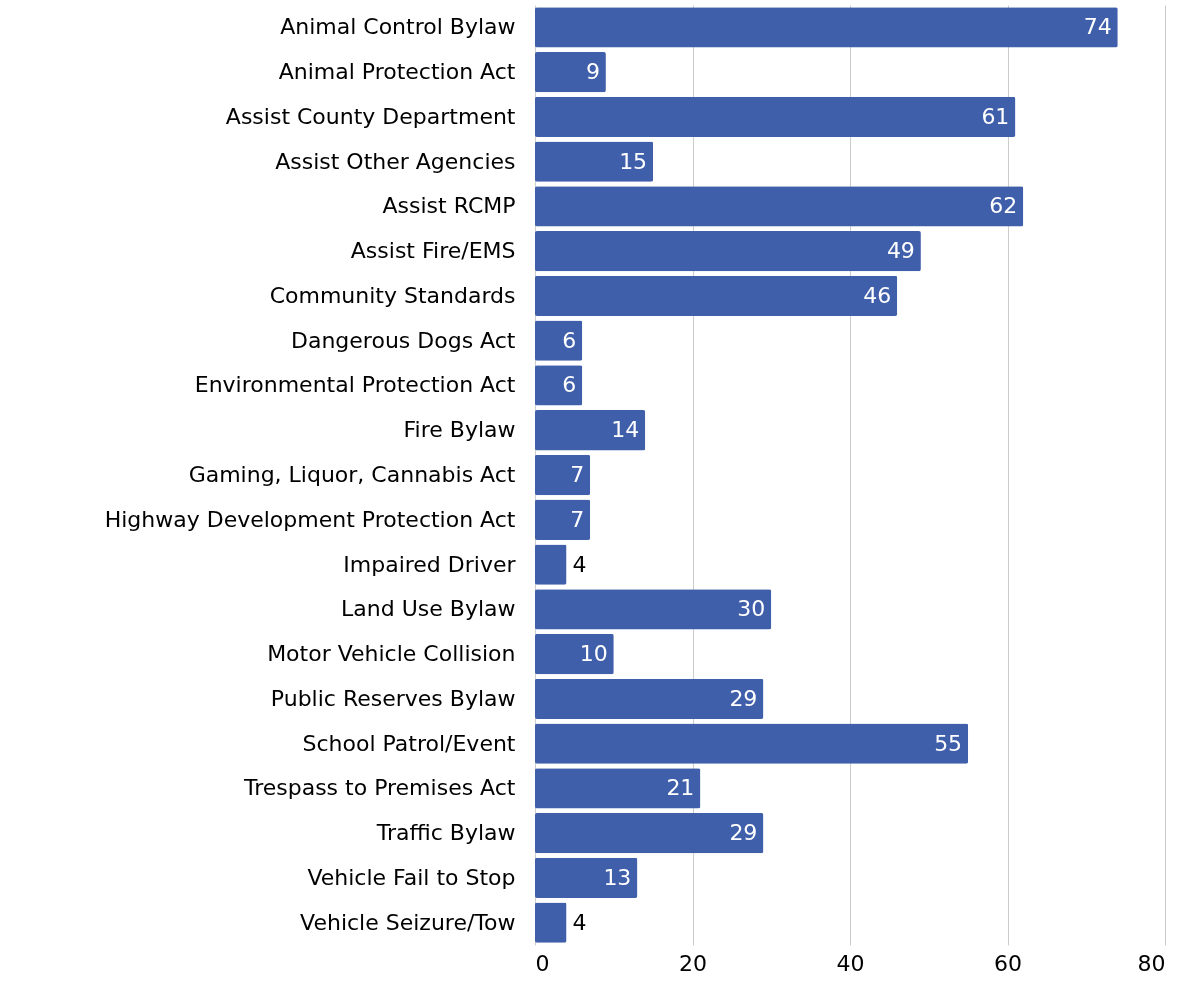 The width and height of the screenshot is (1197, 981). What do you see at coordinates (625, 430) in the screenshot?
I see `data-label: 14` at bounding box center [625, 430].